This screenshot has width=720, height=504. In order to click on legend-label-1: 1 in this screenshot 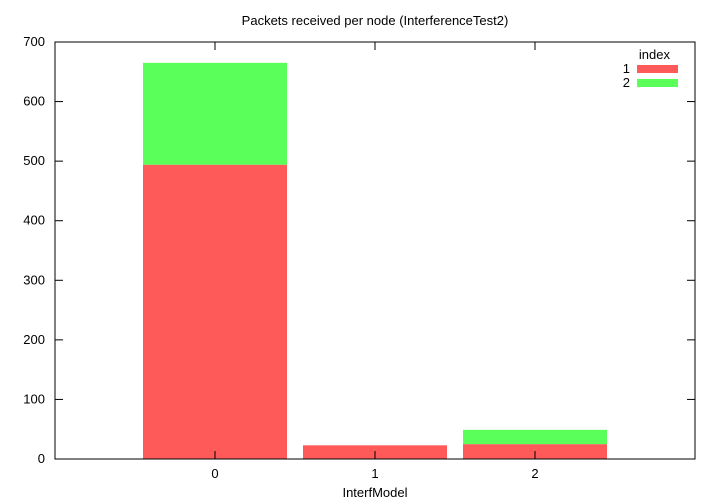, I will do `click(626, 68)`.